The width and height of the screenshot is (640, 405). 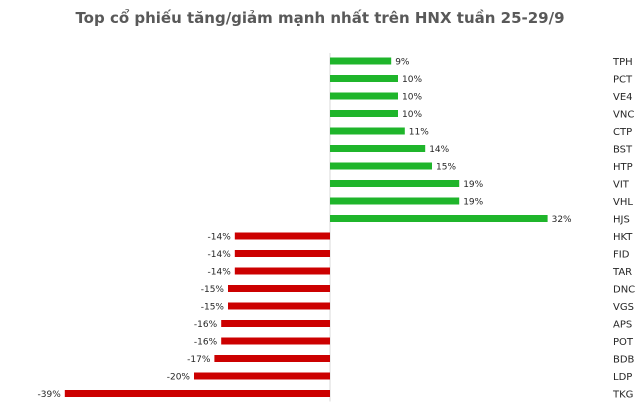 I want to click on tick-label-bst: BST, so click(x=623, y=150).